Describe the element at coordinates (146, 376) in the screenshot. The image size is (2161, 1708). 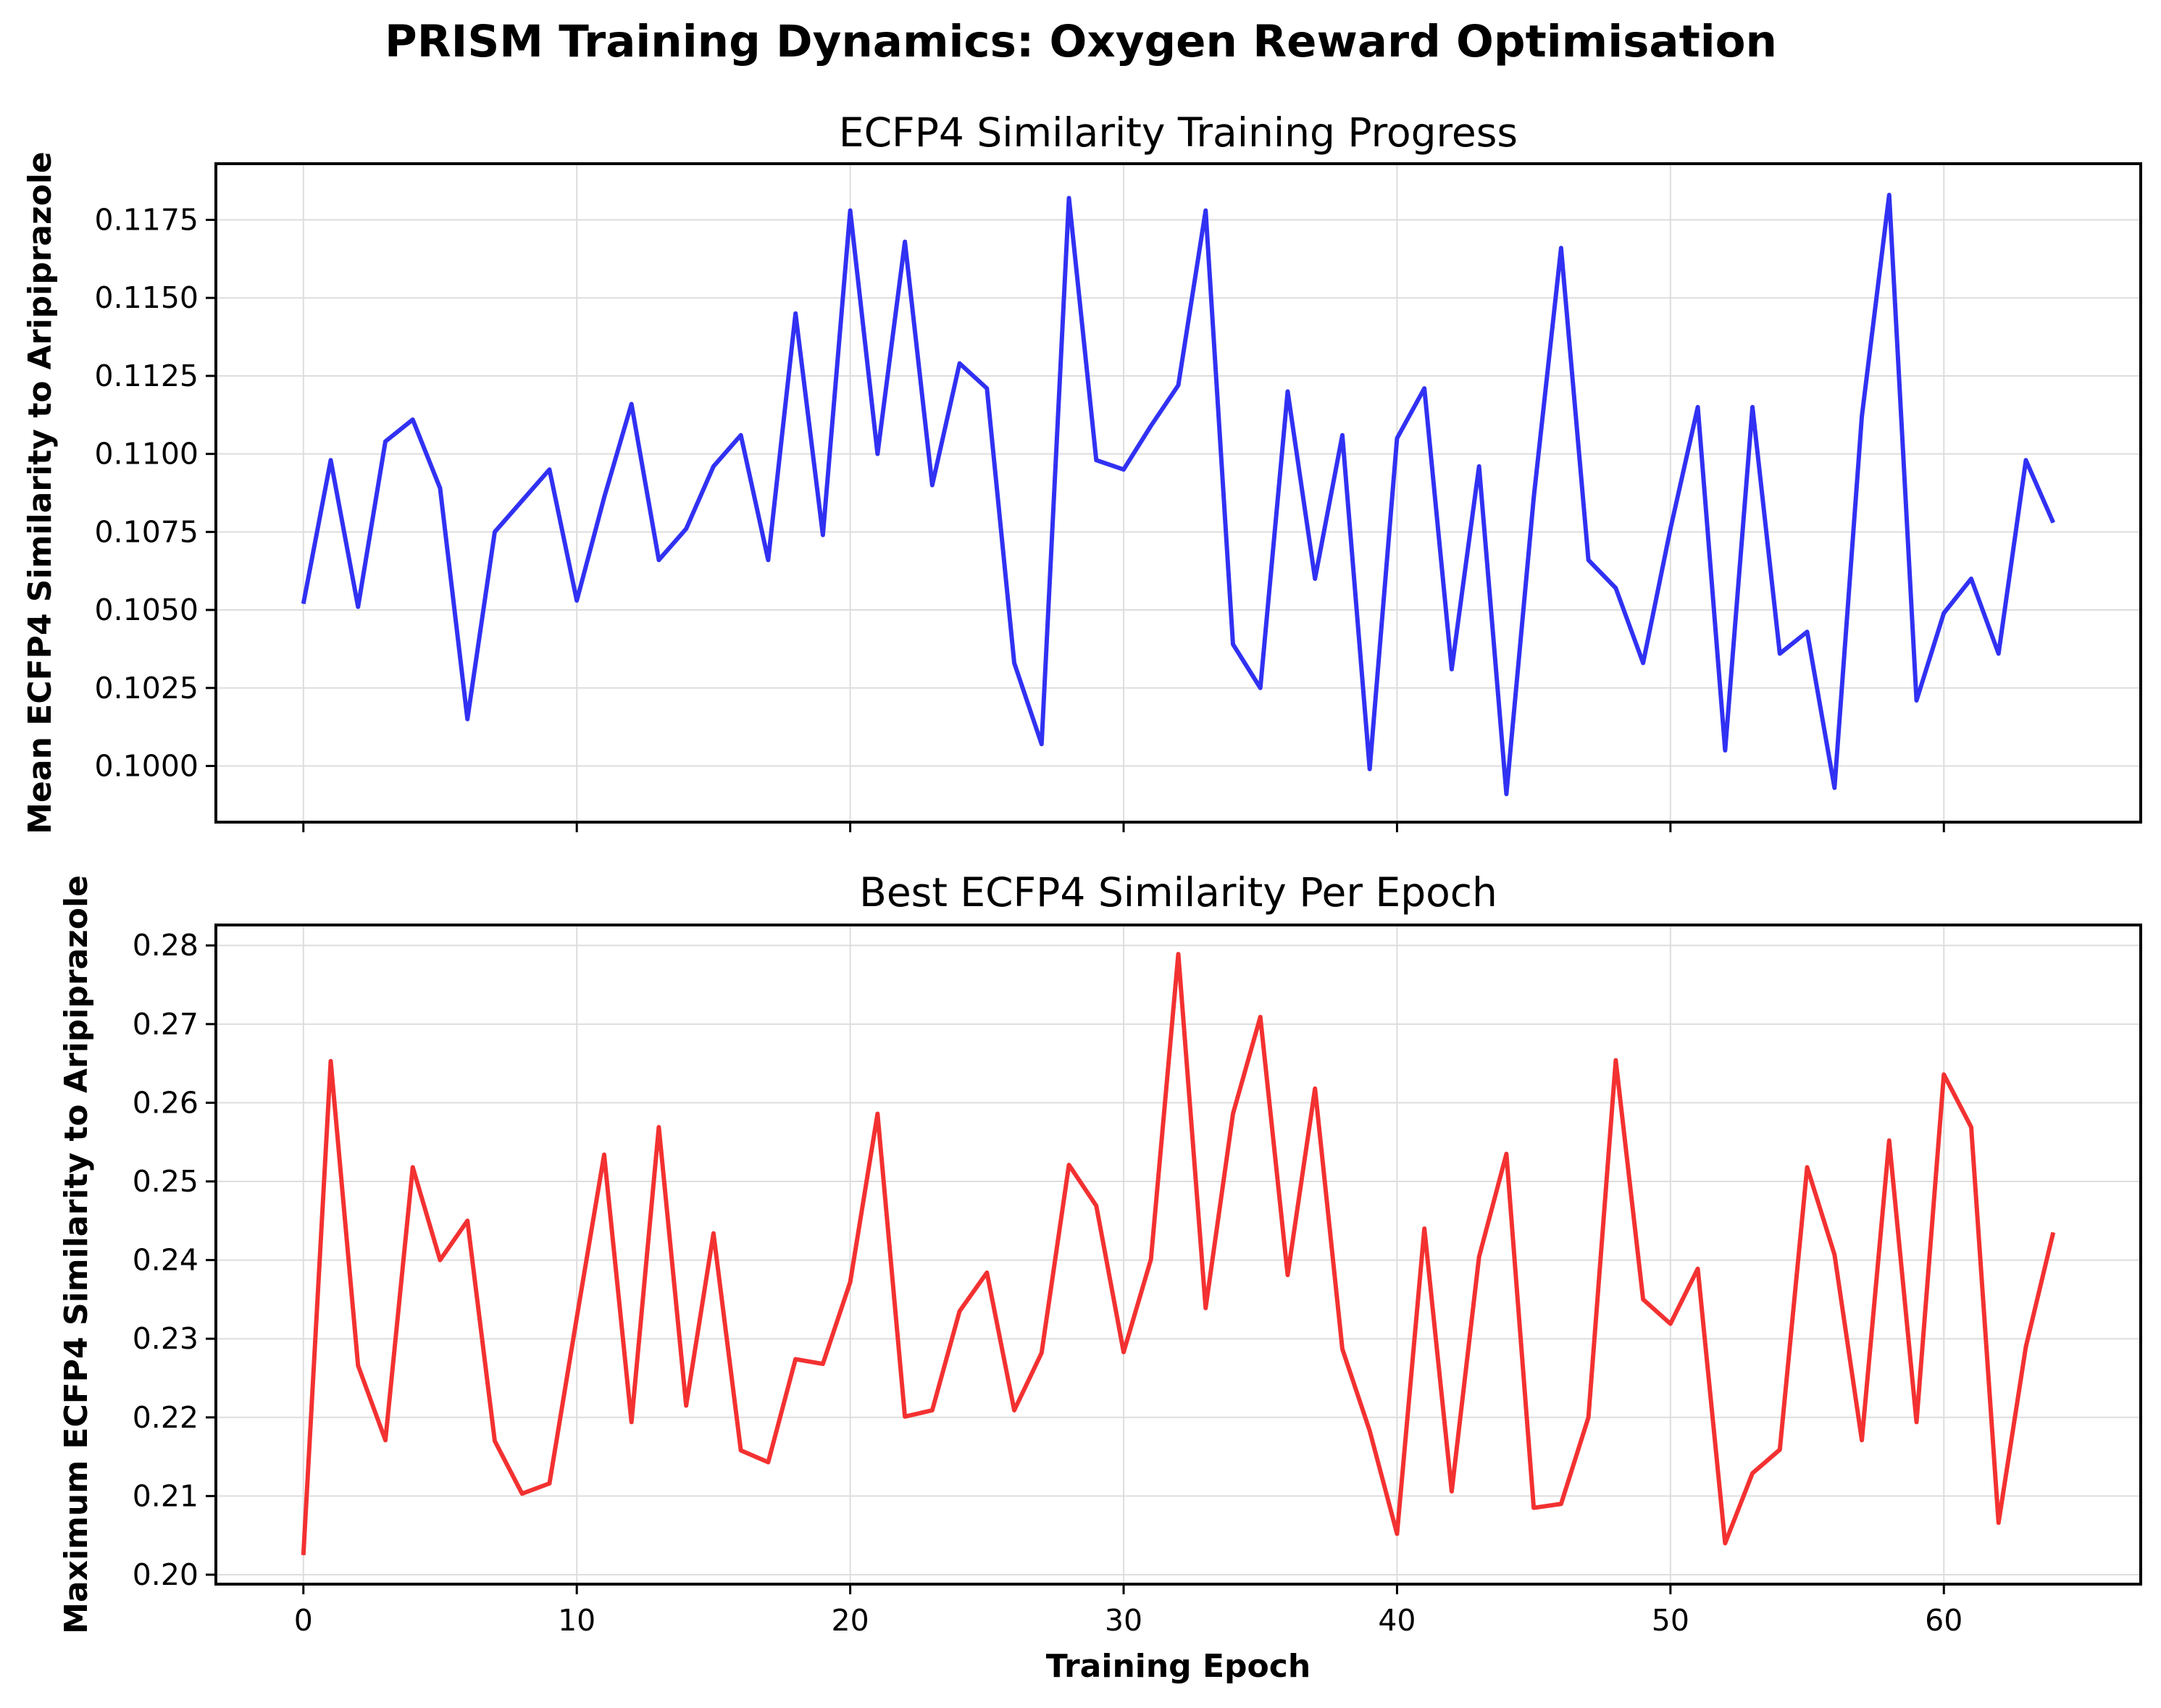
I see `y-tick-label: 0.1125` at that location.